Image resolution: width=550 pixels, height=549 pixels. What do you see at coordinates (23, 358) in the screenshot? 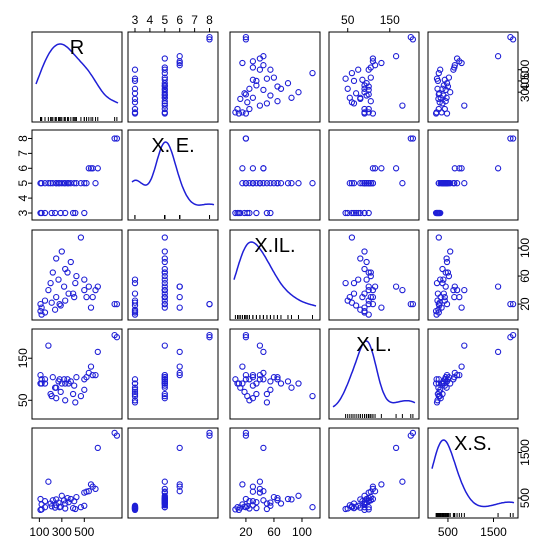
I see `tick-label: 150` at bounding box center [23, 358].